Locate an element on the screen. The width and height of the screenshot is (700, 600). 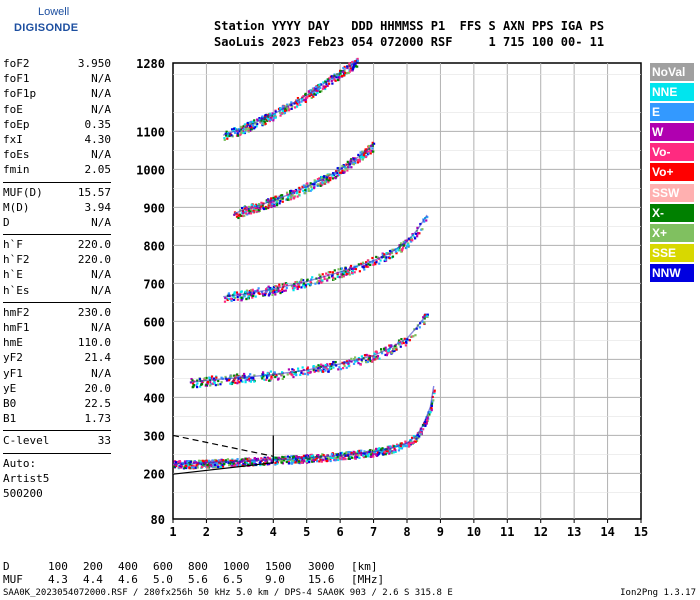
param-row-foes: foEs N/A is located at coordinates (57, 154).